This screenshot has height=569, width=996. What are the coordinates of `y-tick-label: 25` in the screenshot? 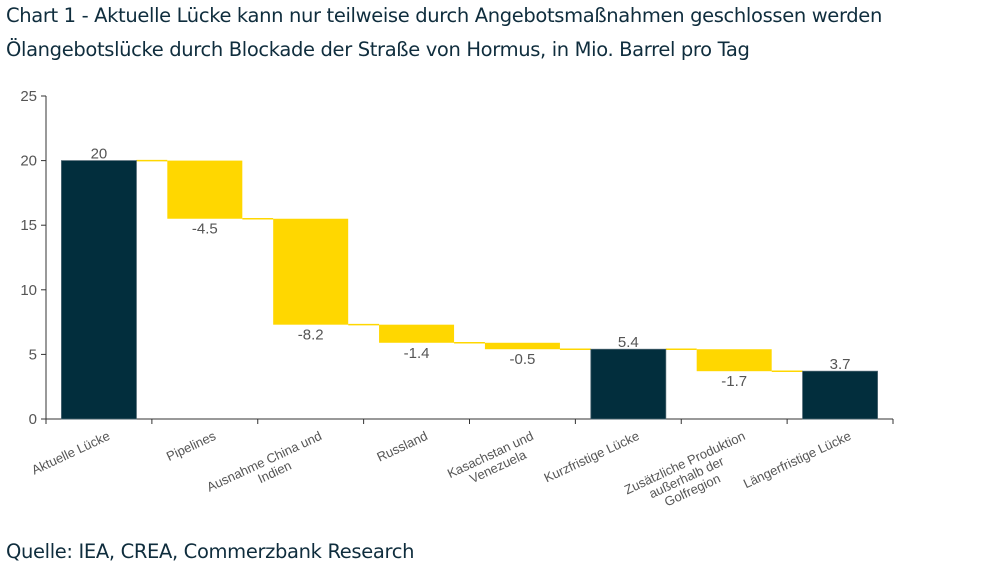 It's located at (28, 96).